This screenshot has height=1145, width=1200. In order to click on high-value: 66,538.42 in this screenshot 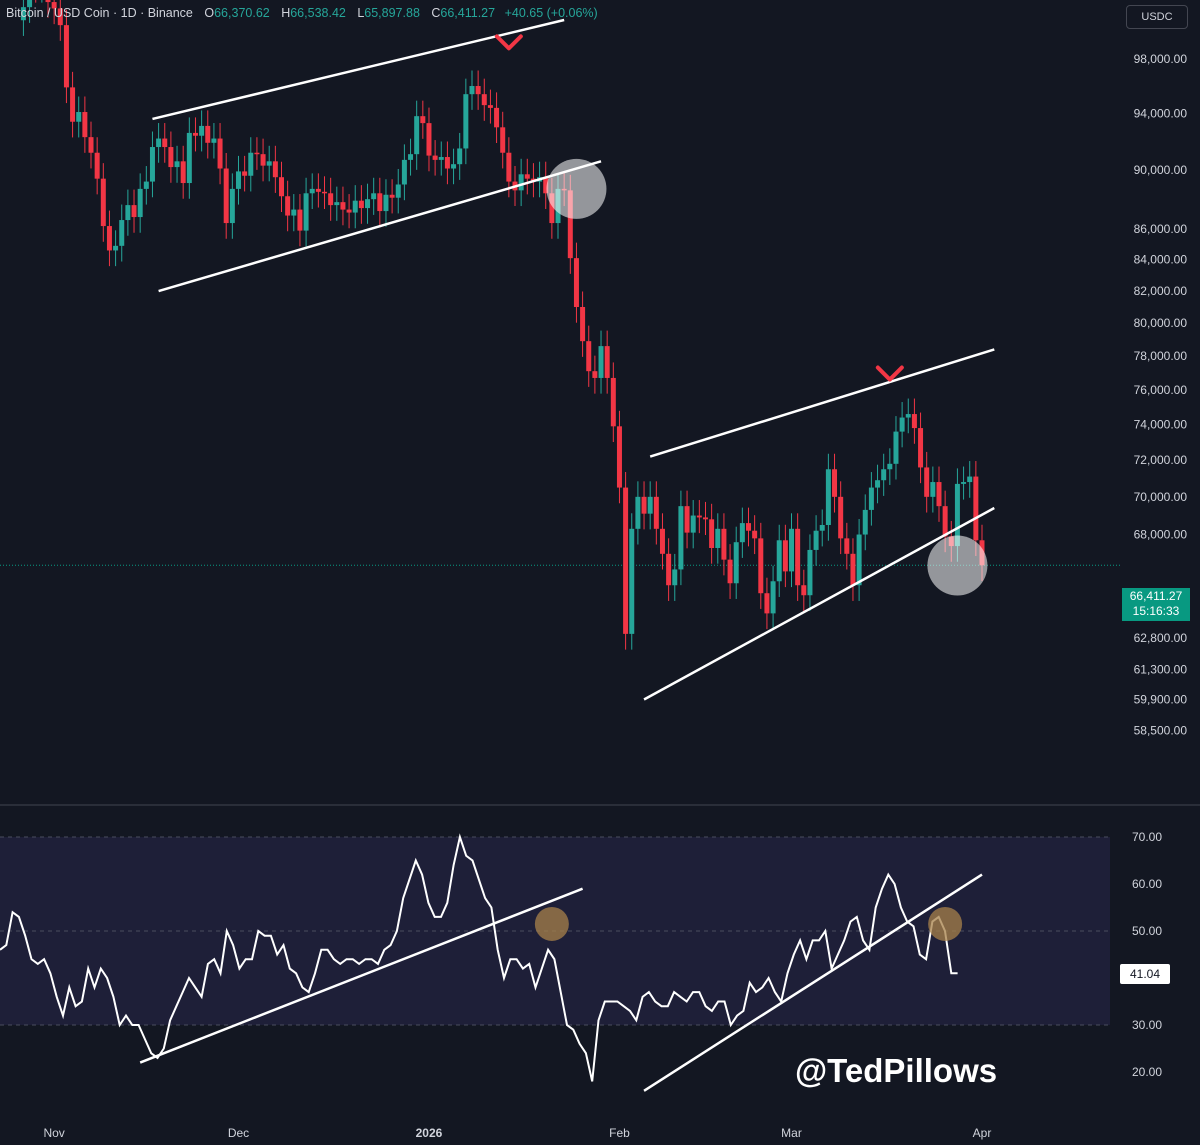, I will do `click(318, 13)`.